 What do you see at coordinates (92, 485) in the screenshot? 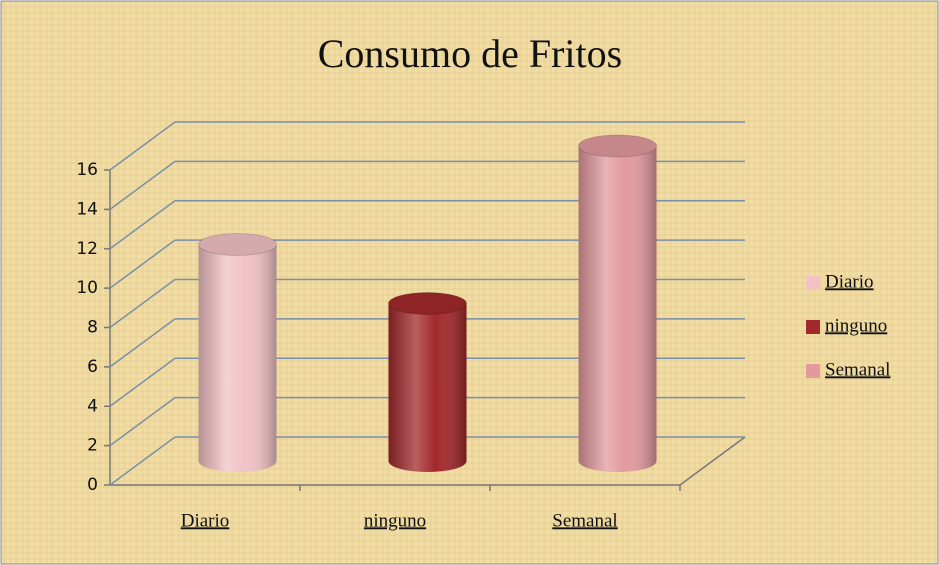
I see `y-tick-label: 0` at bounding box center [92, 485].